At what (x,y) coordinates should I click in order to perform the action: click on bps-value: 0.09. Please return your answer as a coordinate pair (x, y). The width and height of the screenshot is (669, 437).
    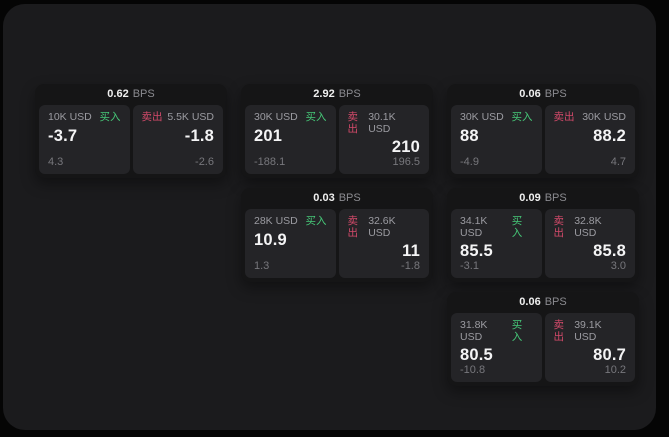
    Looking at the image, I should click on (530, 198).